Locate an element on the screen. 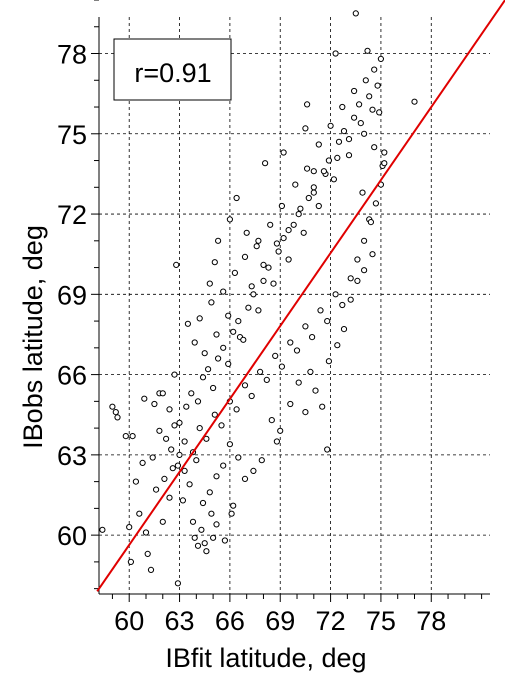  x-tick-label: 72 is located at coordinates (331, 621).